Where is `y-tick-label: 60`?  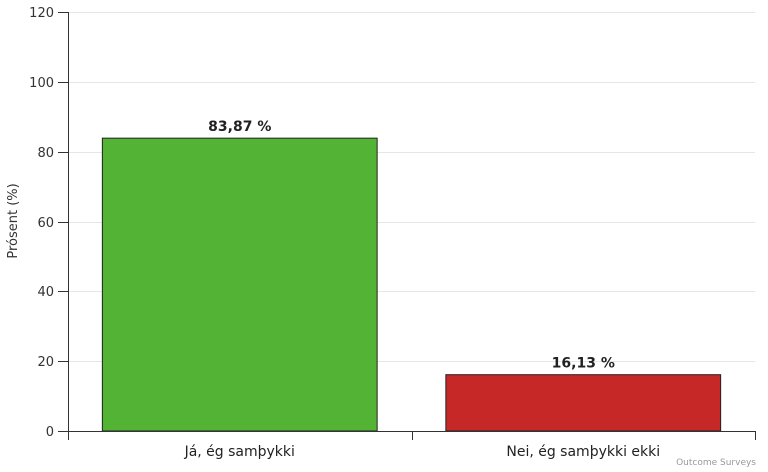 y-tick-label: 60 is located at coordinates (45, 223).